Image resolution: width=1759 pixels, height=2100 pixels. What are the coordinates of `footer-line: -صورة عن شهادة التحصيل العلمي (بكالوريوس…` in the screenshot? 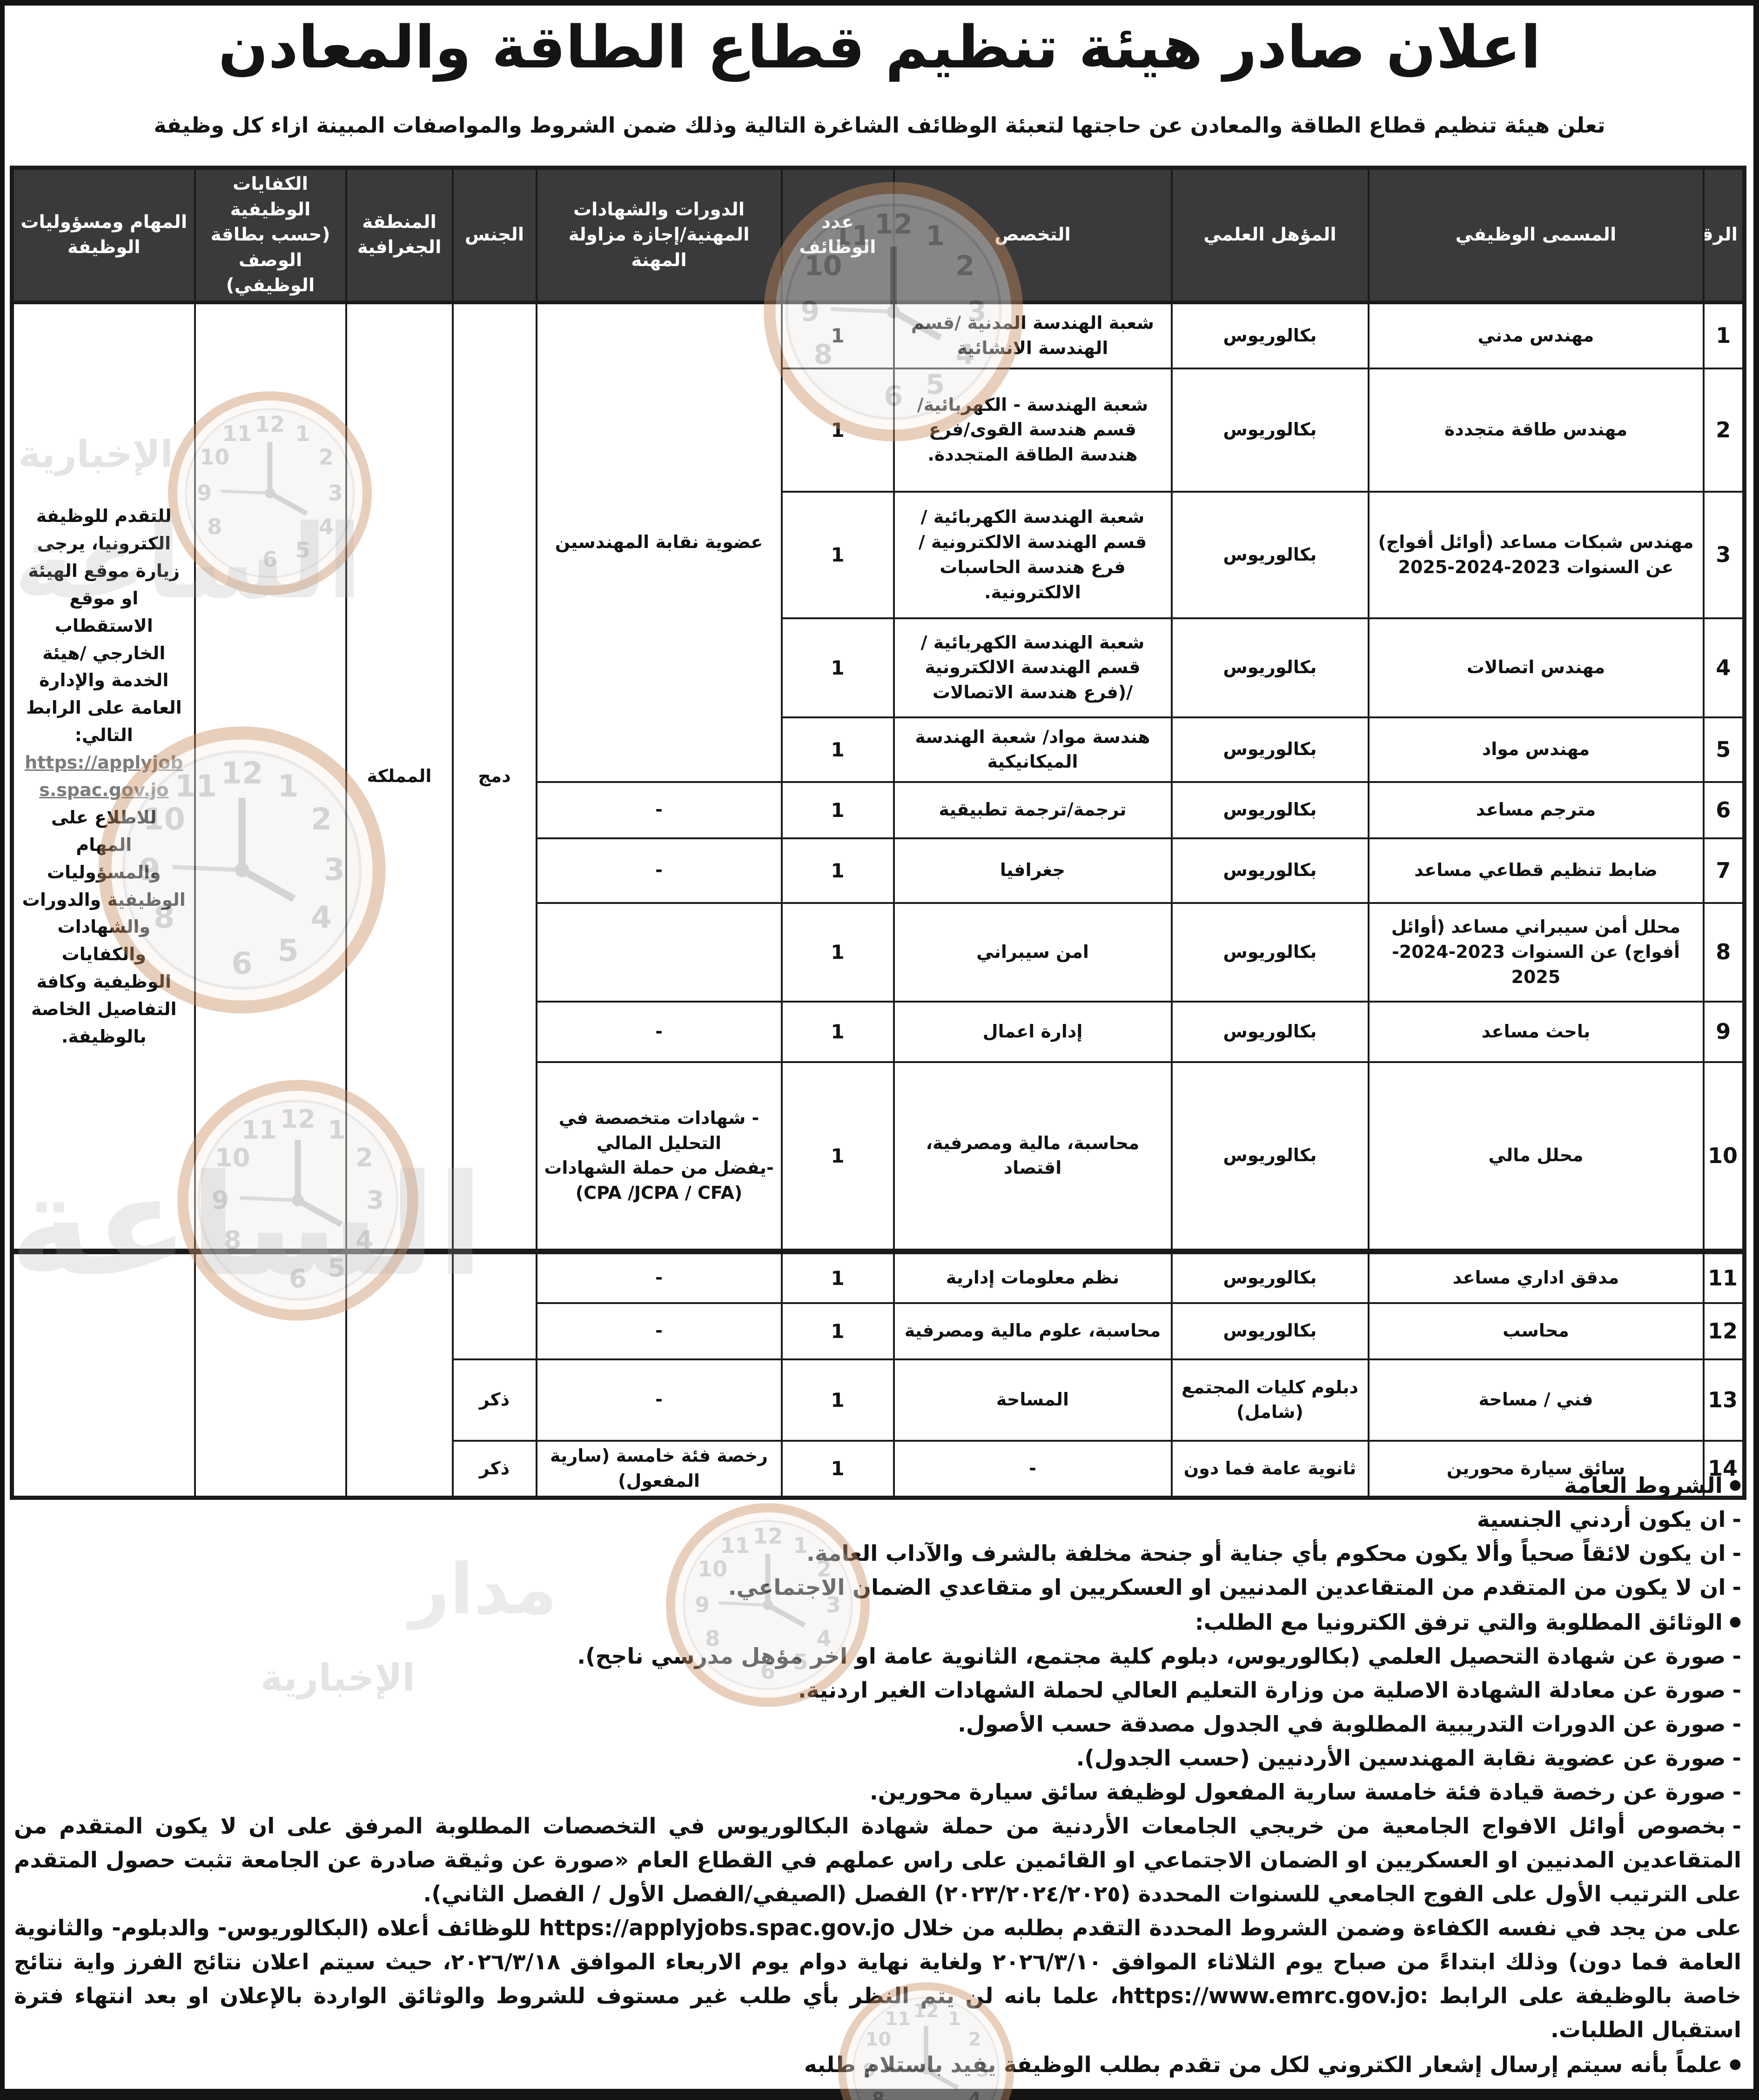 It's located at (877, 1656).